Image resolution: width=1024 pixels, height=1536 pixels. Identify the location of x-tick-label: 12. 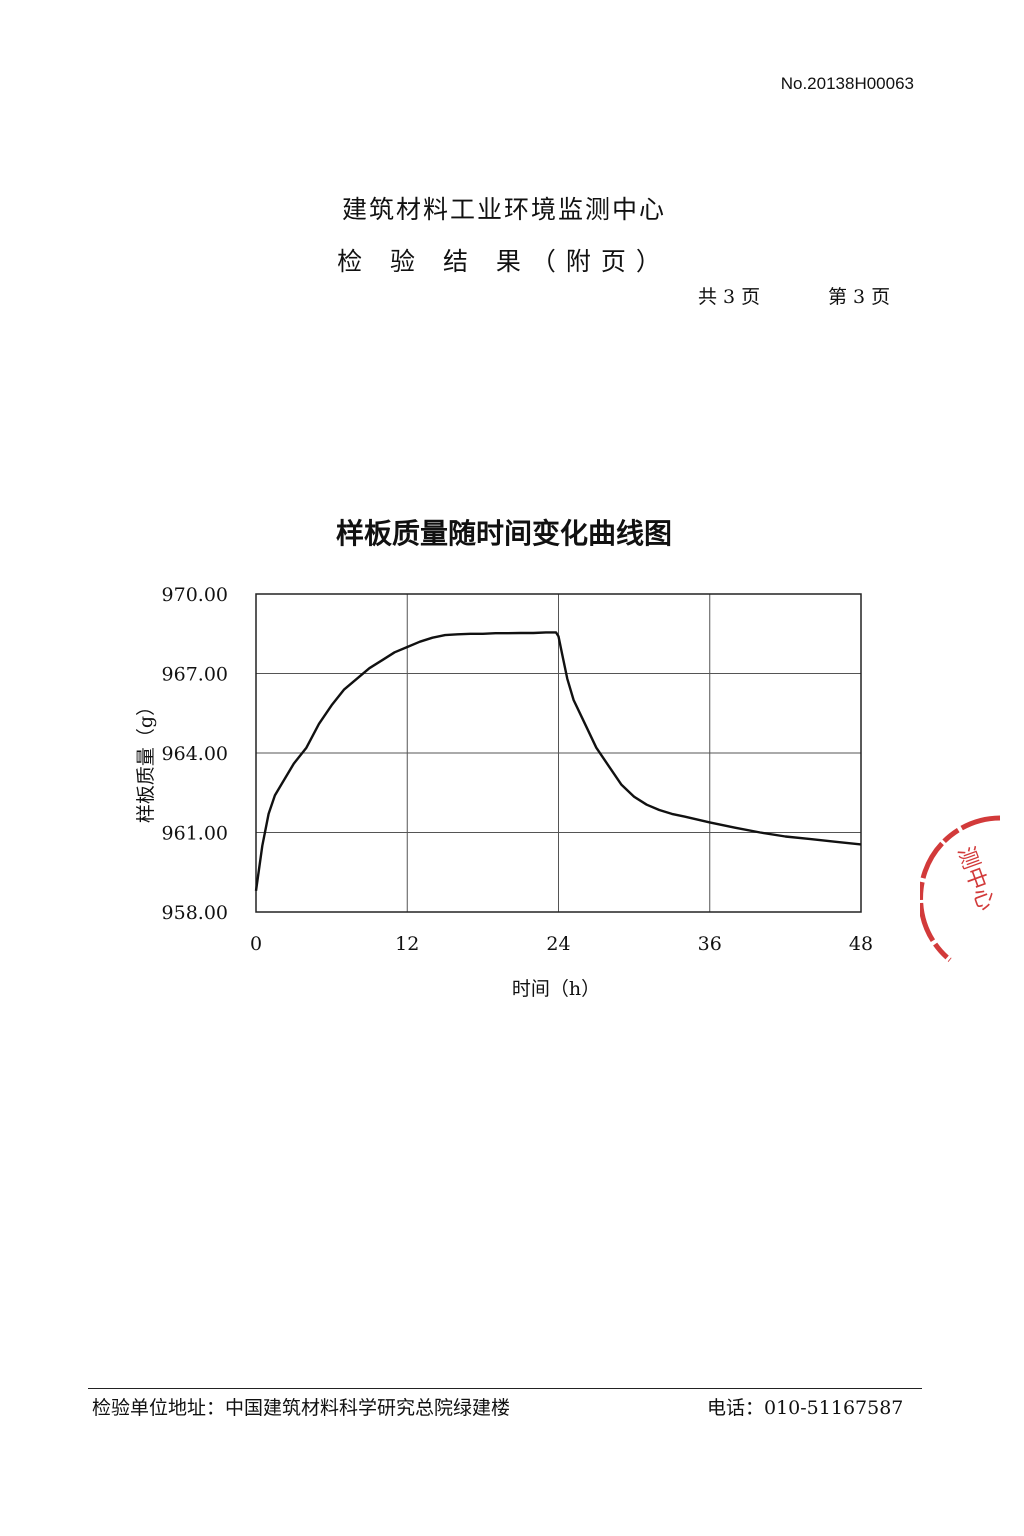
(407, 944).